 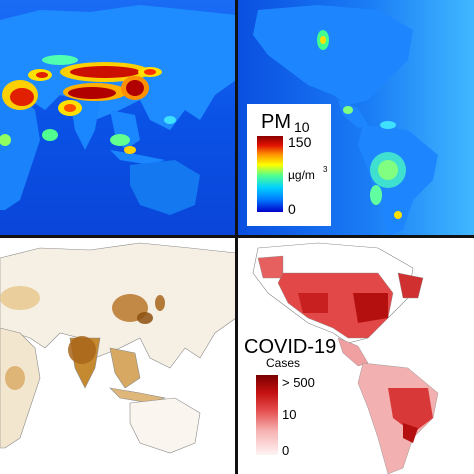 What do you see at coordinates (290, 347) in the screenshot?
I see `covid-legend-title: COVID-19` at bounding box center [290, 347].